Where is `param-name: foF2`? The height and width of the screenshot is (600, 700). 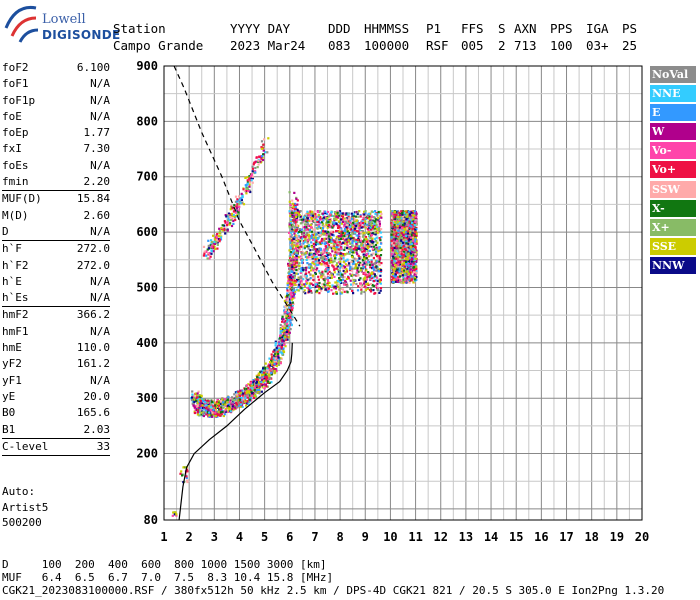 param-name: foF2 is located at coordinates (15, 67).